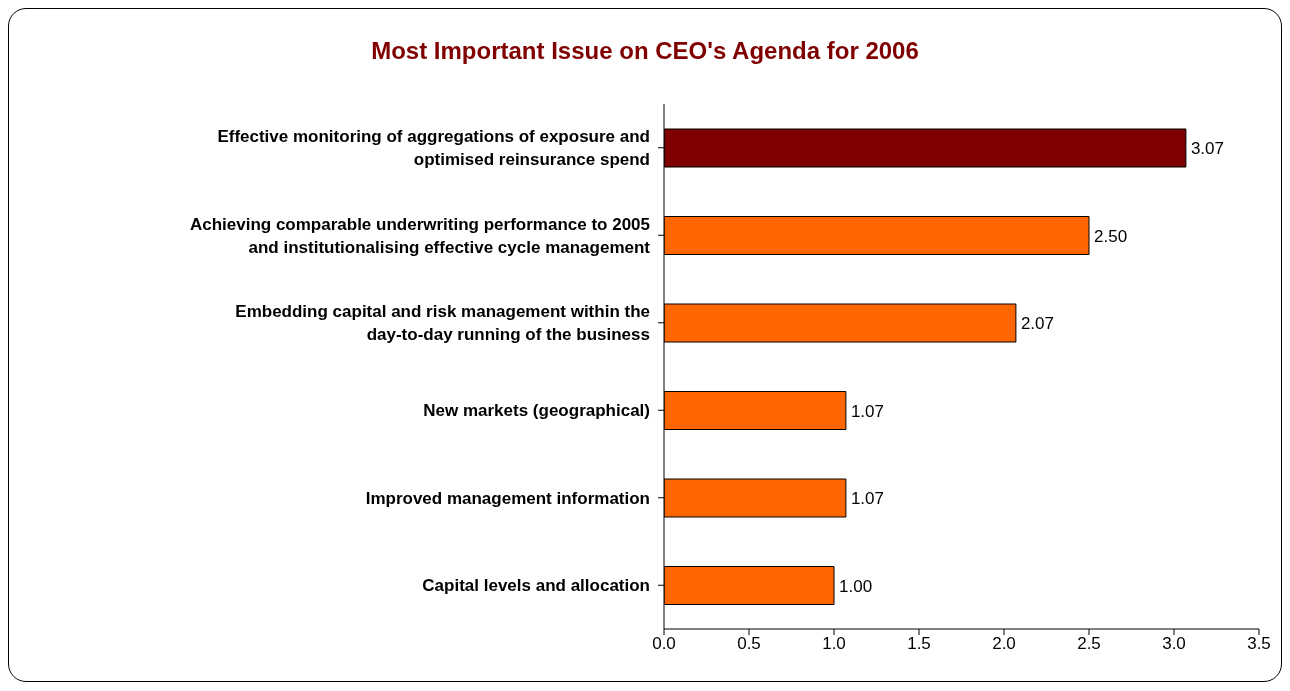  What do you see at coordinates (645, 51) in the screenshot?
I see `chart-title: Most Important Issue on CEO's Agenda for 2006` at bounding box center [645, 51].